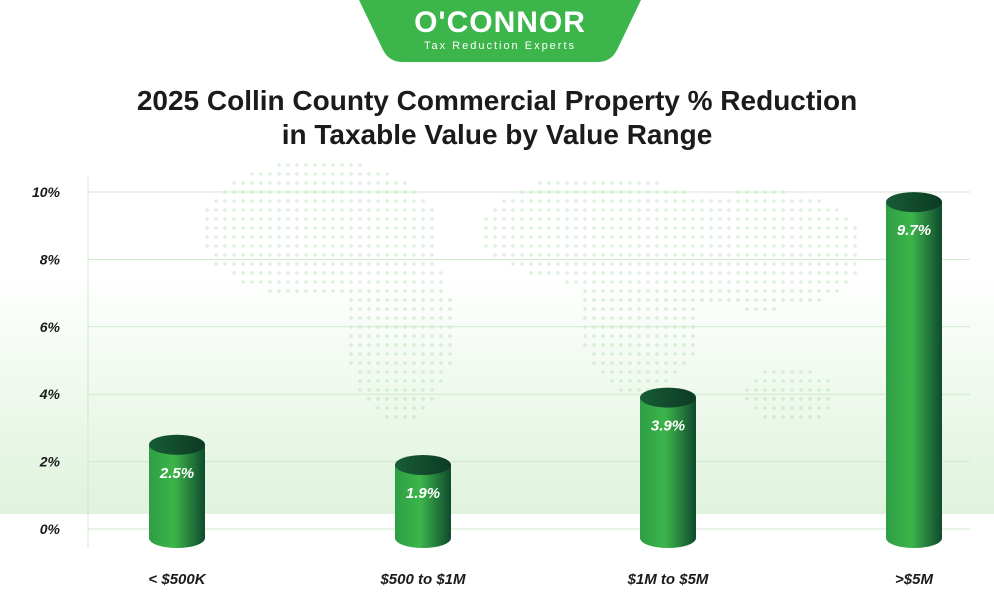  What do you see at coordinates (50, 462) in the screenshot?
I see `y-tick-label: 2%` at bounding box center [50, 462].